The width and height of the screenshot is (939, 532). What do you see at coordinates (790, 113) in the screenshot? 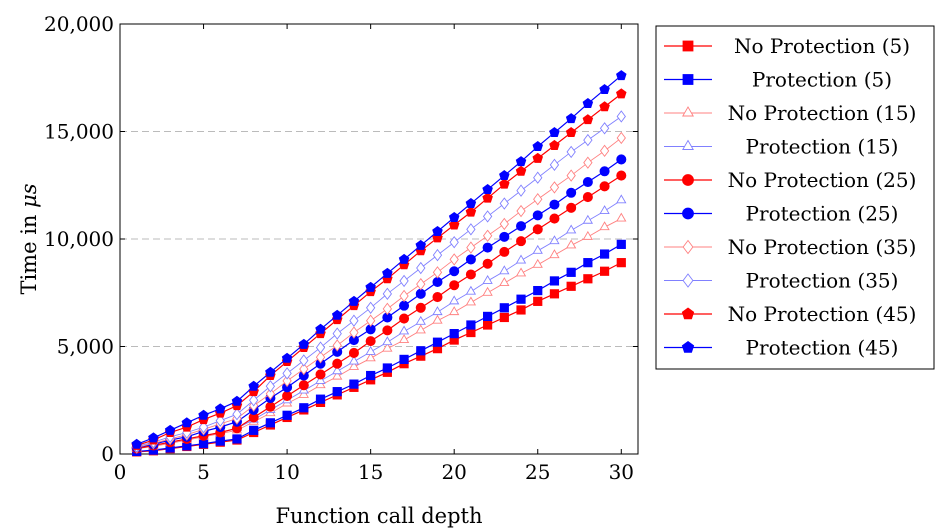
I see `legend-item: No Protection (15)` at bounding box center [790, 113].